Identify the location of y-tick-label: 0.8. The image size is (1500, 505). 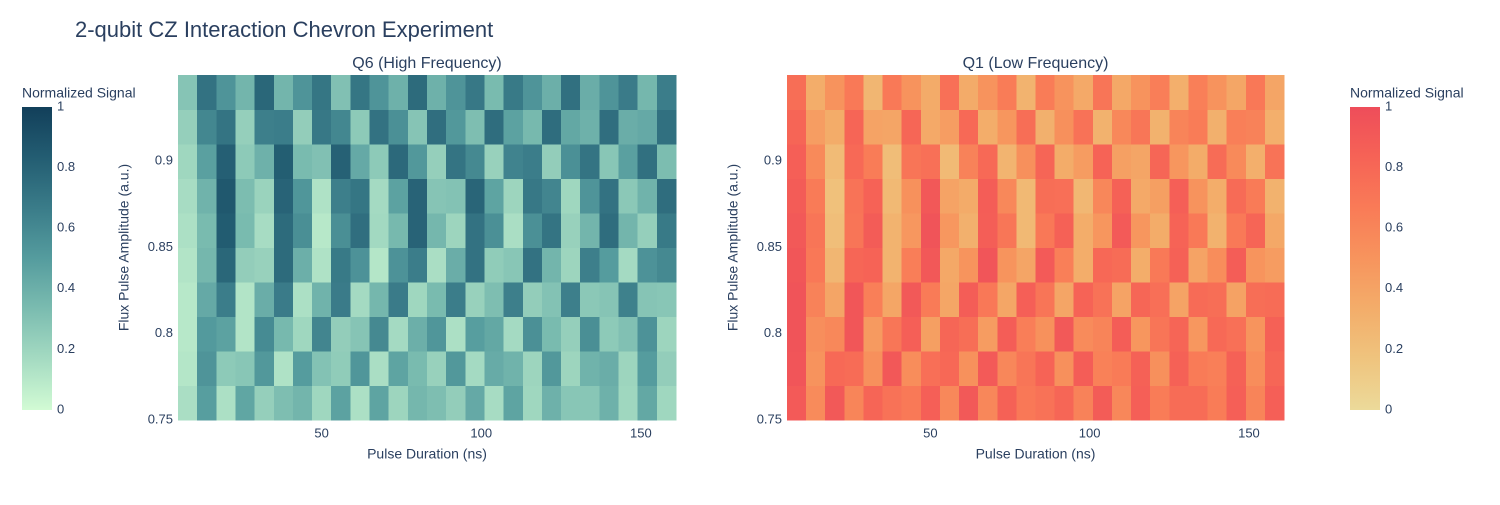
(773, 332).